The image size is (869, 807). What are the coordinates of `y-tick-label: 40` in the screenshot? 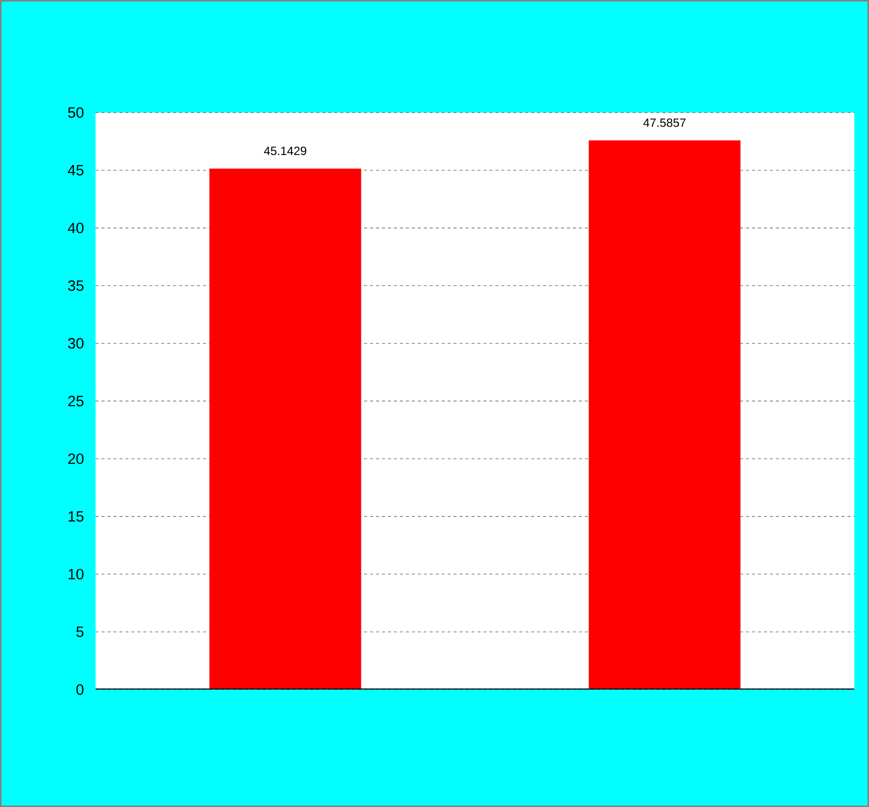 It's located at (76, 228).